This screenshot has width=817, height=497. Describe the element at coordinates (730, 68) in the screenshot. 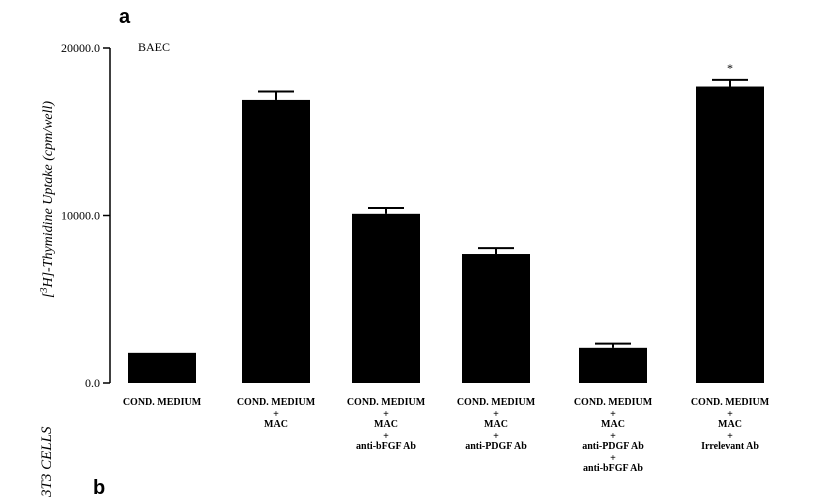

I see `significance-marker: *` at that location.